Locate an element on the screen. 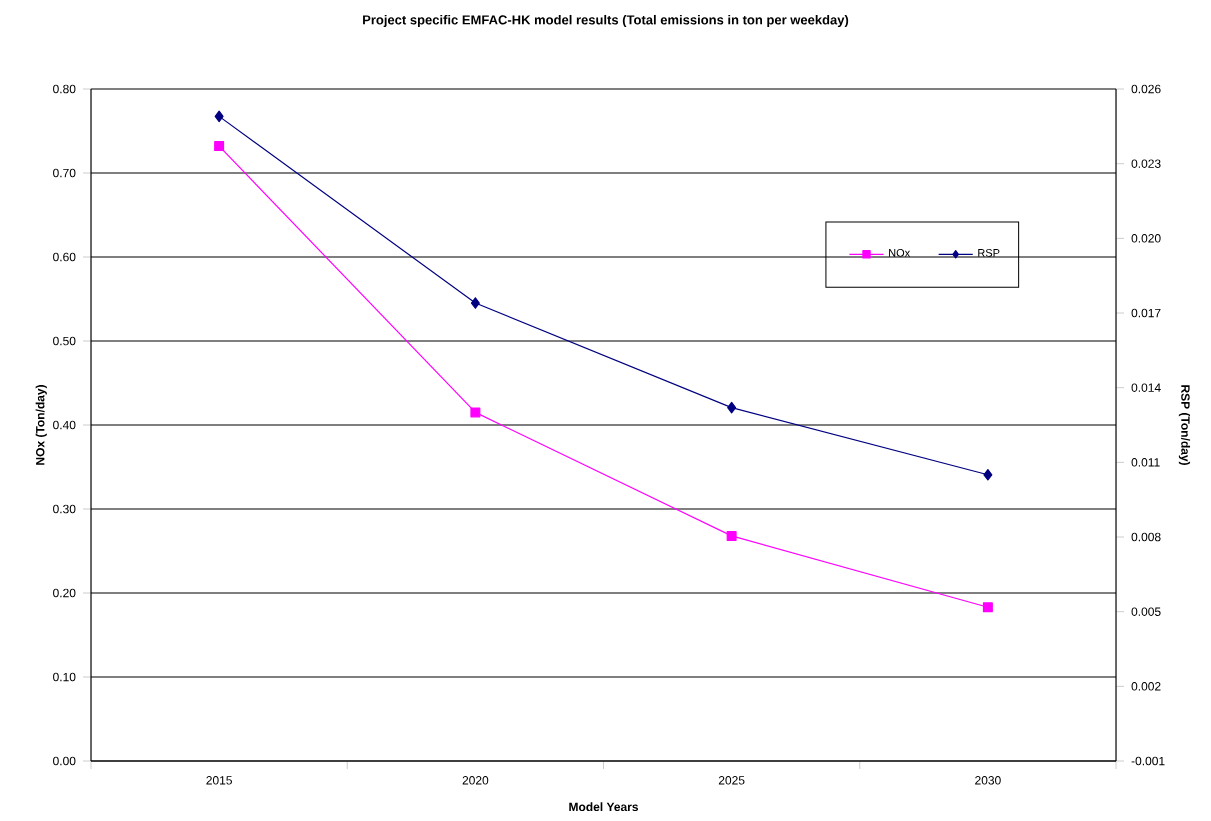 This screenshot has width=1211, height=821. y-tick-label: 0.30 is located at coordinates (64, 509).